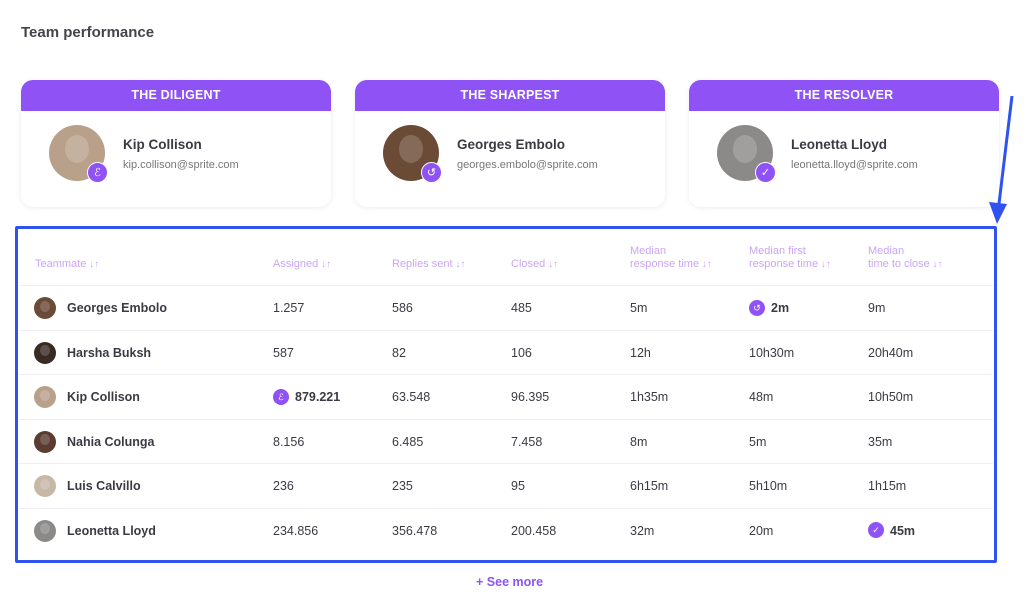 The image size is (1024, 613). What do you see at coordinates (1001, 159) in the screenshot?
I see `annotation-arrow` at bounding box center [1001, 159].